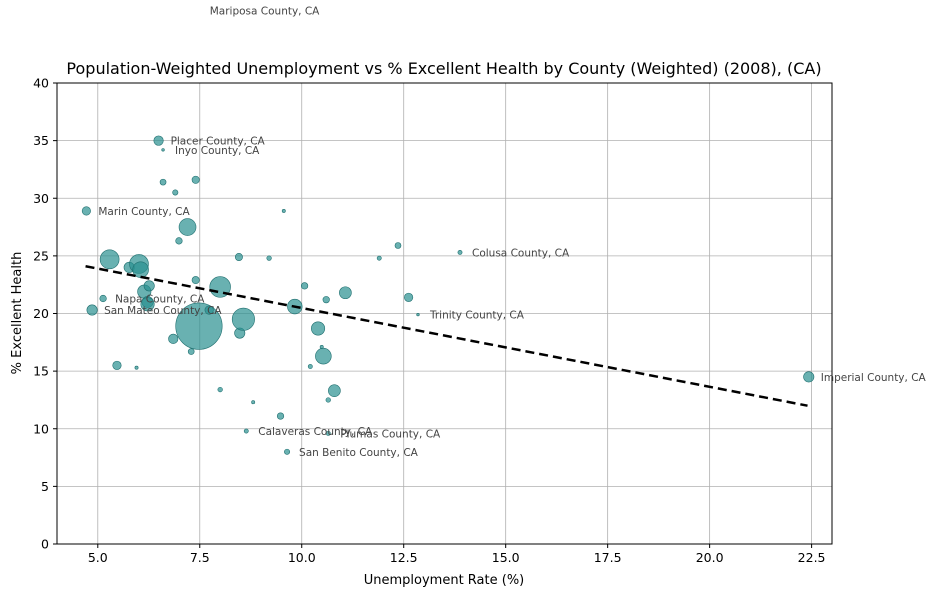 The width and height of the screenshot is (941, 597). I want to click on x-axis-ticks: 5.0 7.5 10.0 12.5 15.0 17.5 20.0 22.5, so click(457, 554).